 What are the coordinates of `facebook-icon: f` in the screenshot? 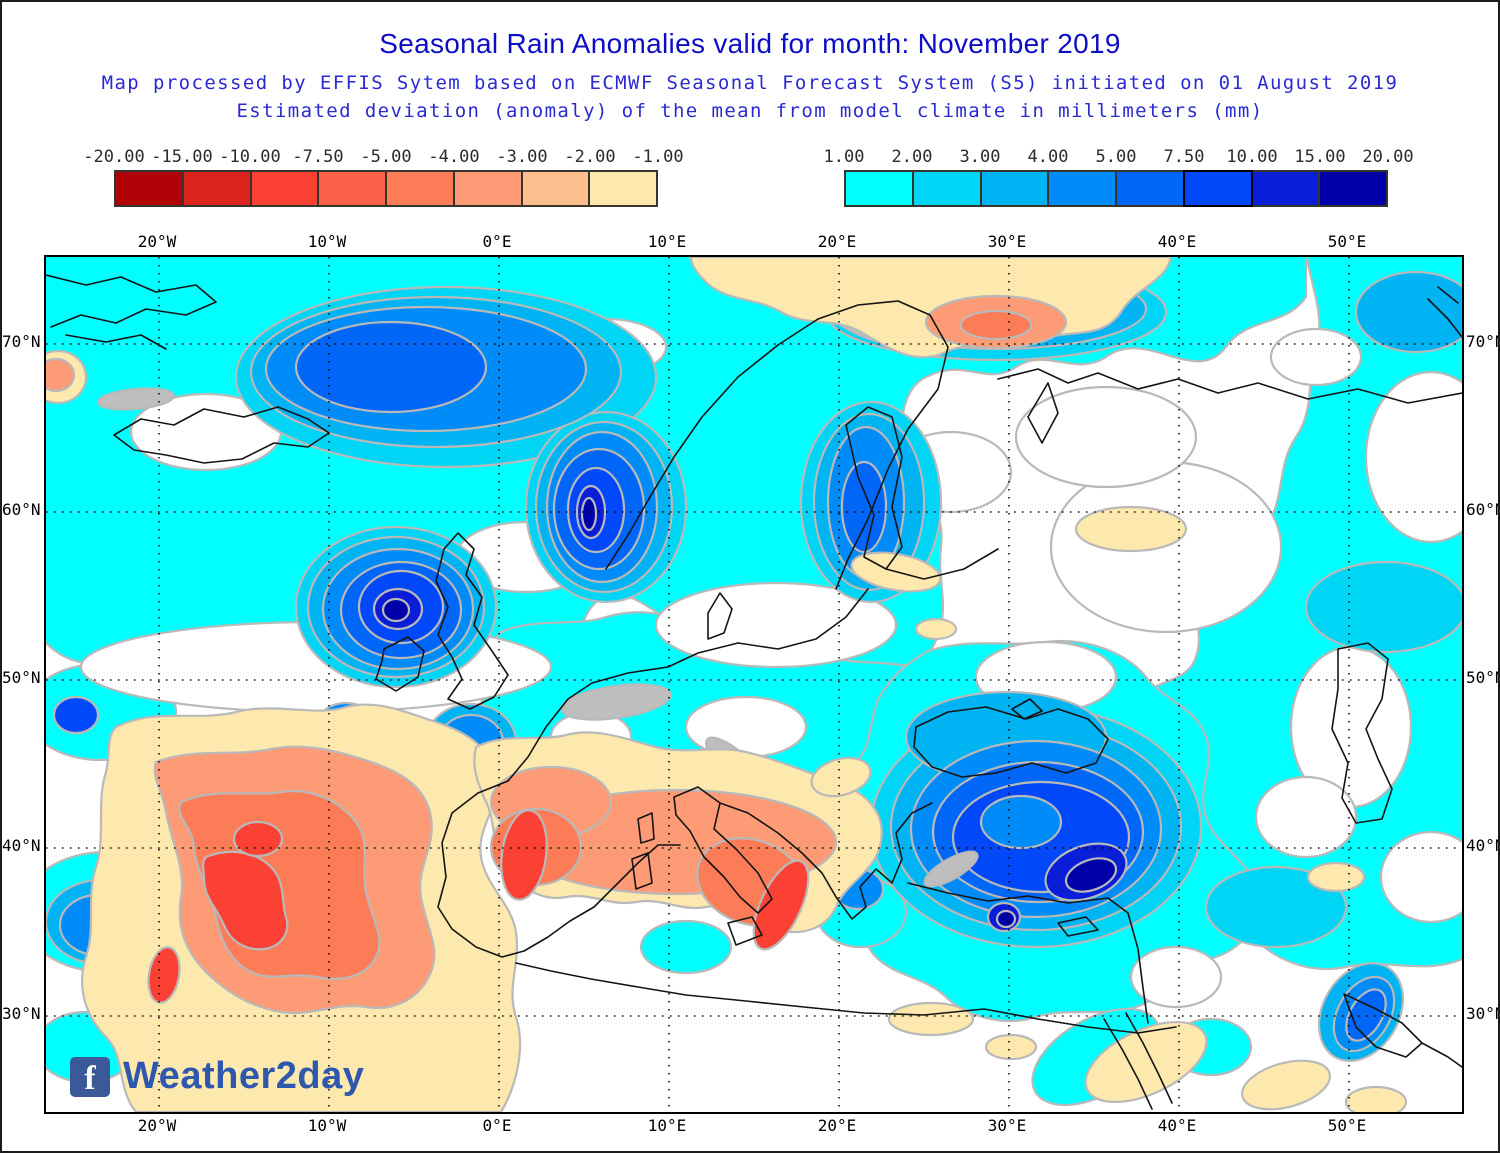 It's located at (90, 1076).